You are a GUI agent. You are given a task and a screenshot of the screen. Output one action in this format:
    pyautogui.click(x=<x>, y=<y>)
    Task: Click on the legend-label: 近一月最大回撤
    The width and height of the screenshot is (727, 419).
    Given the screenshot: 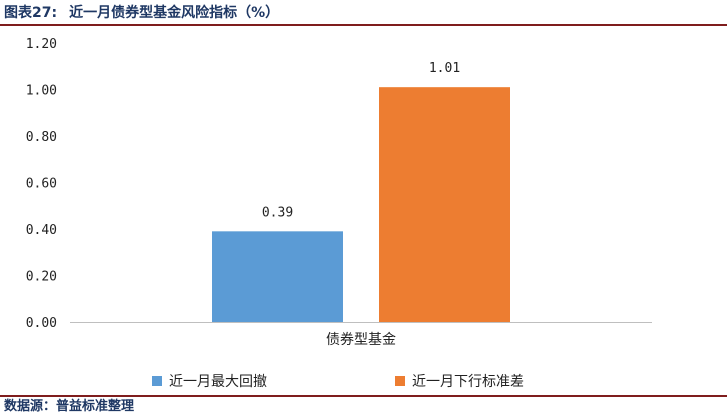 What is the action you would take?
    pyautogui.click(x=218, y=382)
    